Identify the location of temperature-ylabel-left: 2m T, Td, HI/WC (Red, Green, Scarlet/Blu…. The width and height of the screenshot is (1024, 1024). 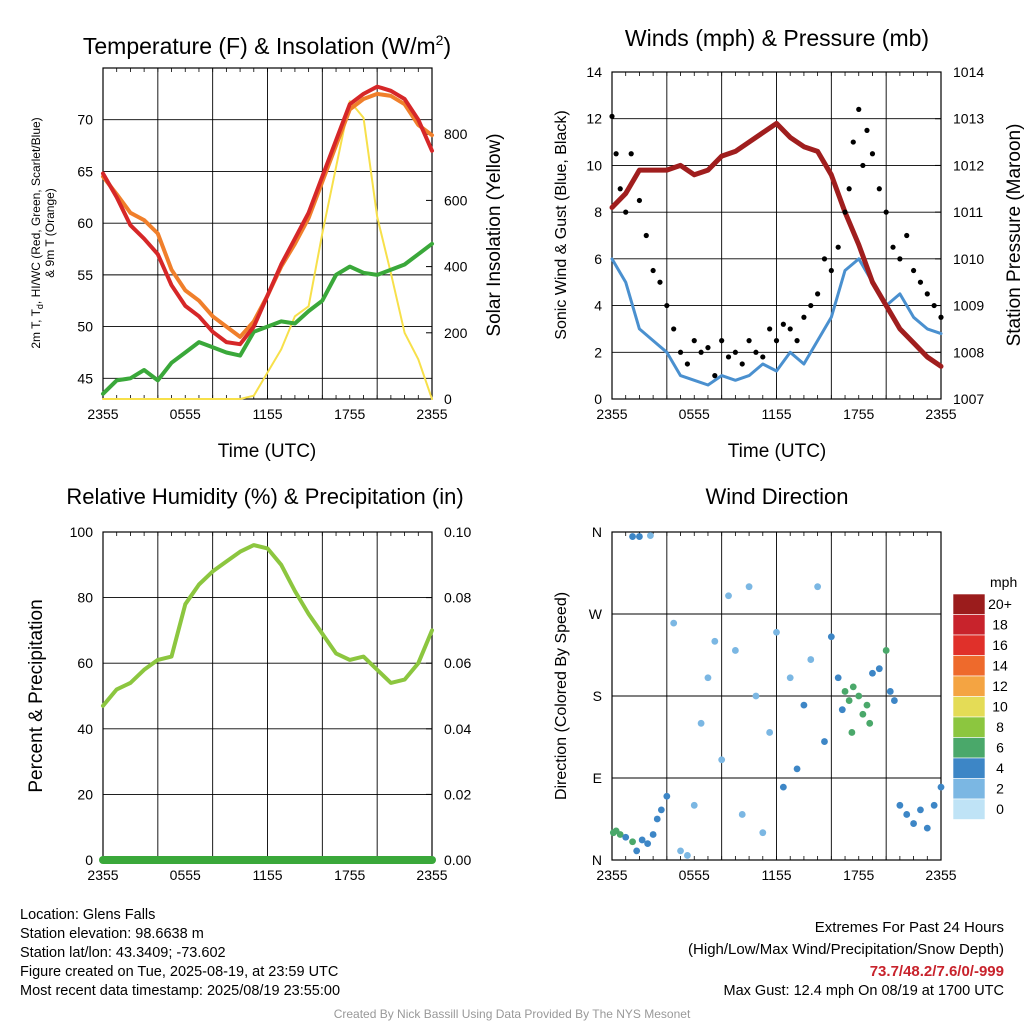
(37, 232).